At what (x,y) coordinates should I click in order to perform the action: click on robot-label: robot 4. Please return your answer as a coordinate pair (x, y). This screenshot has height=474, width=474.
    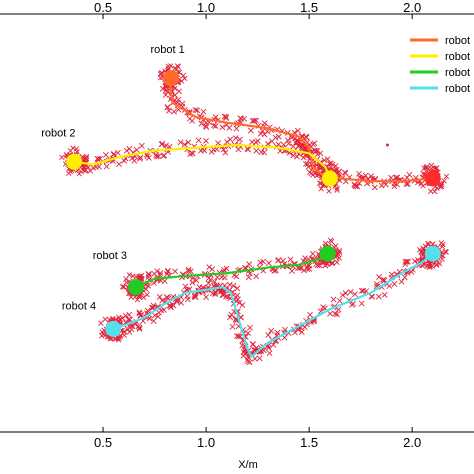
    Looking at the image, I should click on (79, 306).